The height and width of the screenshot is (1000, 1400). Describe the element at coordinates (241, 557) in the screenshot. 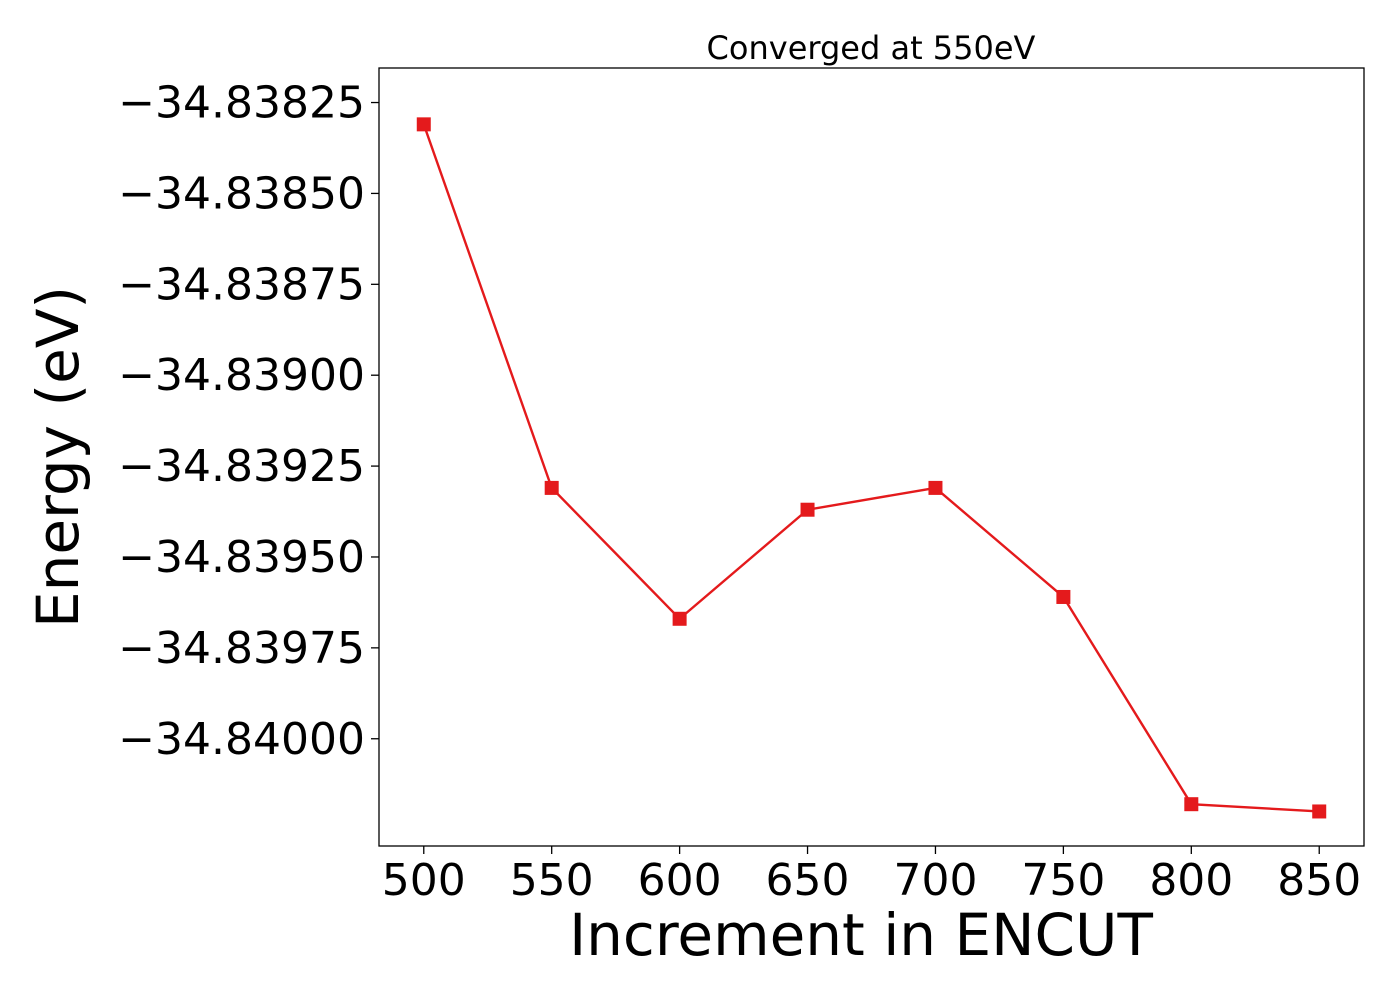

I see `y-tick-label-5: −34.83950` at that location.